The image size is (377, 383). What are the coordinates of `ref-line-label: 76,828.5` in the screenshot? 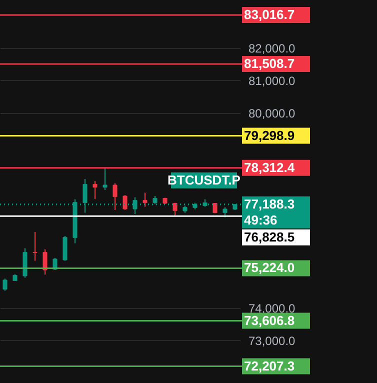 It's located at (269, 236).